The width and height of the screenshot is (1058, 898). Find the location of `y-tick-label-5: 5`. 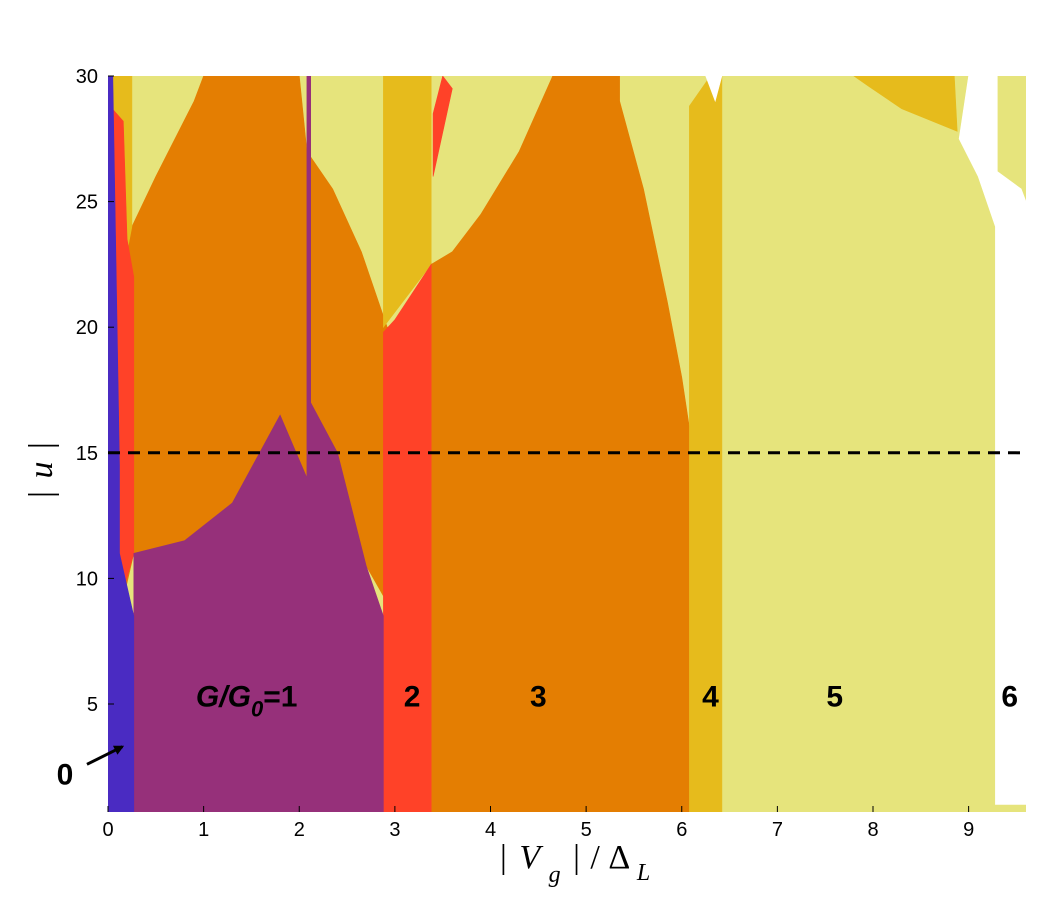

y-tick-label-5: 5 is located at coordinates (92, 705).